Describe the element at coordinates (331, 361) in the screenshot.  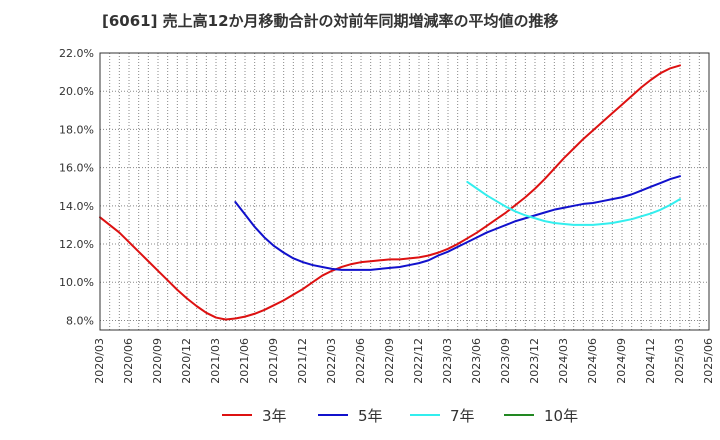
I see `x-tick-label: 2022/03` at that location.